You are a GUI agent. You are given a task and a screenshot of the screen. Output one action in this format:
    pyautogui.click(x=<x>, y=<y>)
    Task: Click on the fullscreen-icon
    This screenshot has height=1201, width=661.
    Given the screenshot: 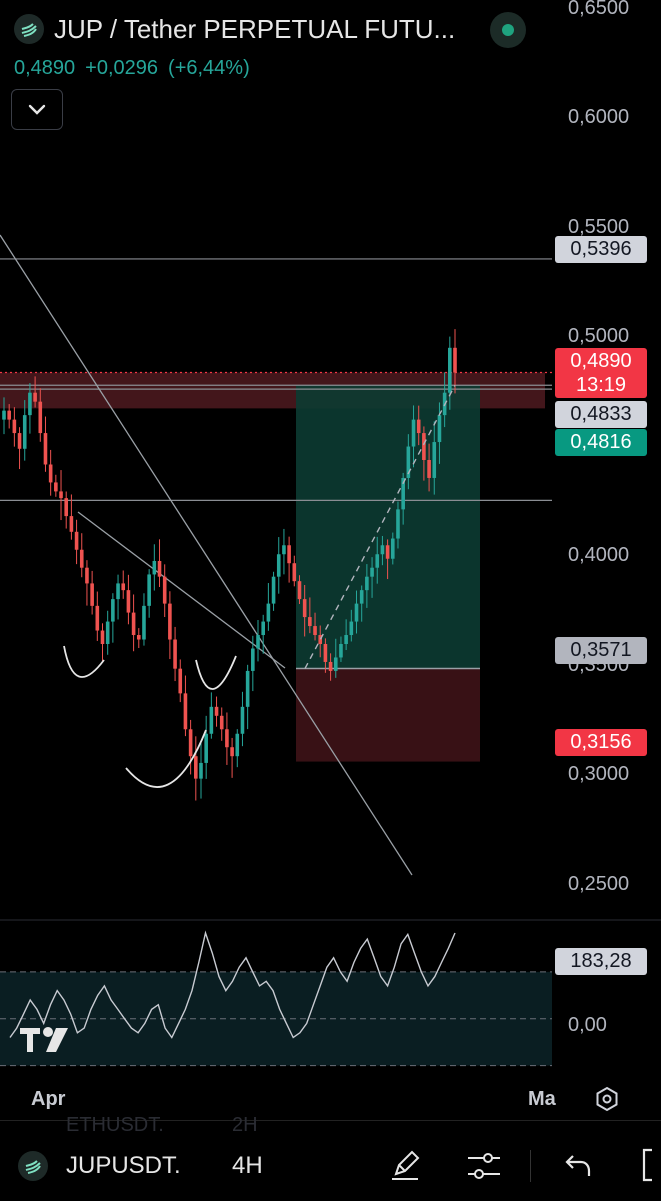 What is the action you would take?
    pyautogui.click(x=650, y=1167)
    